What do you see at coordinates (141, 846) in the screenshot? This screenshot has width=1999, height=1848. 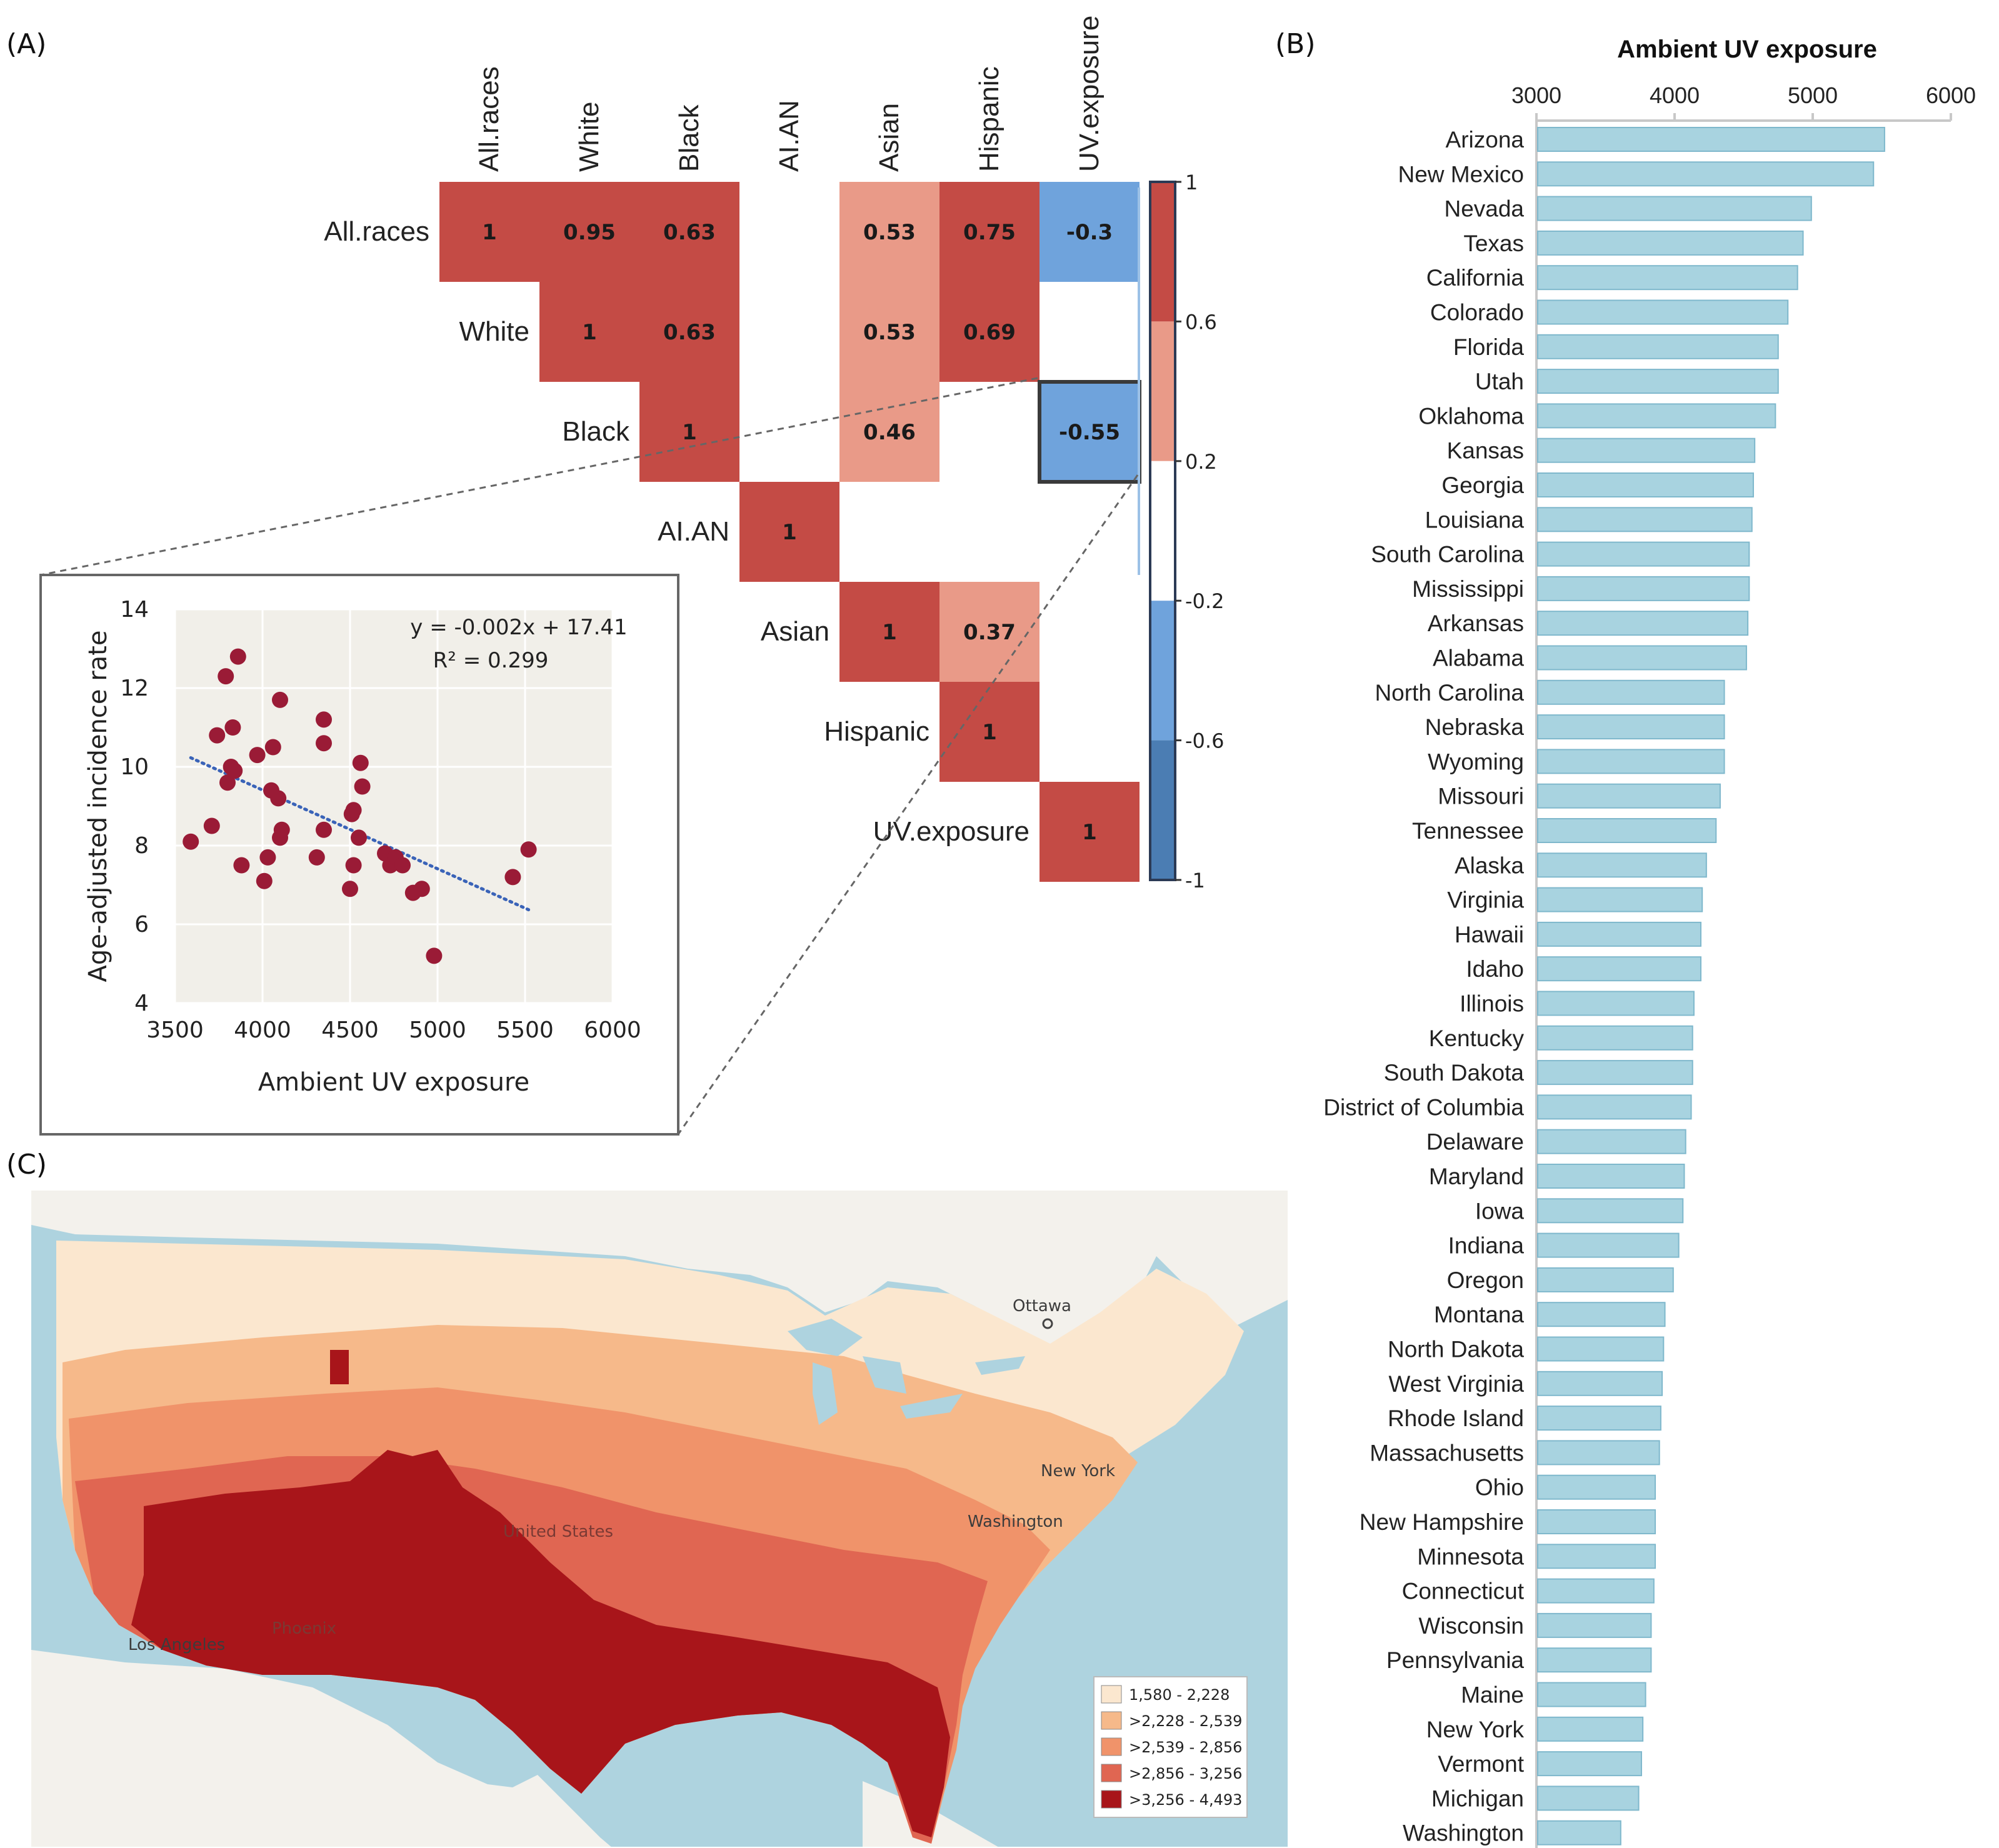 I see `scatter-y-tick-label: 8` at bounding box center [141, 846].